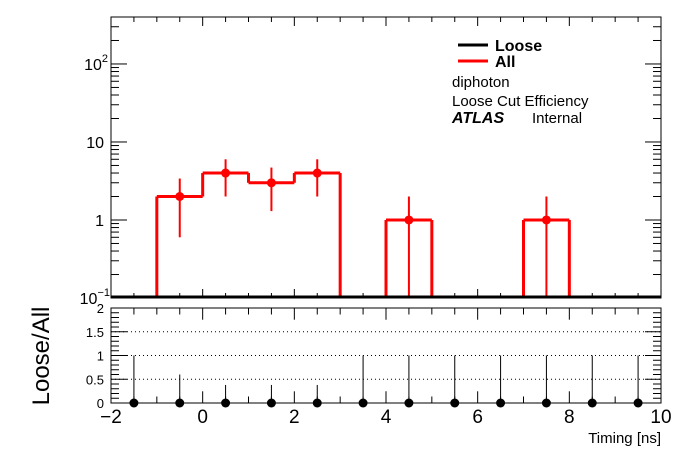  I want to click on x-tick-label: 4, so click(386, 417).